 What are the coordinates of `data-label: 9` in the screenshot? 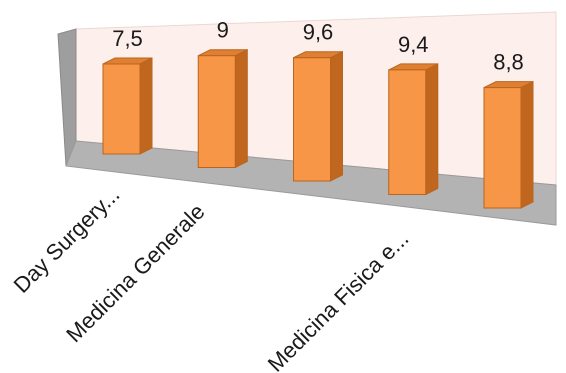 It's located at (223, 30).